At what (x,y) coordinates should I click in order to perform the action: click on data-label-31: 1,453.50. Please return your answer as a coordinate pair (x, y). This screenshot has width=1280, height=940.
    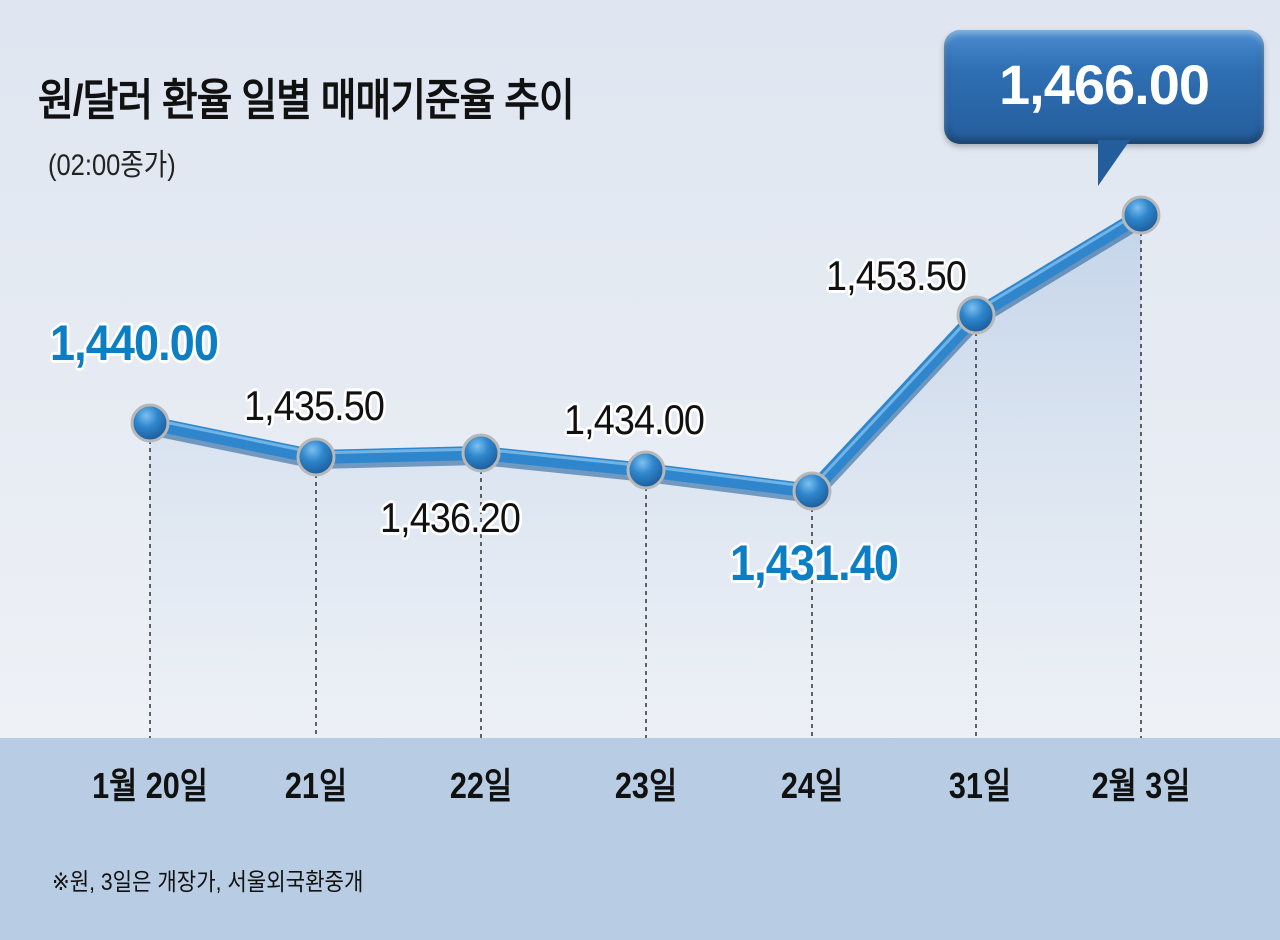
    Looking at the image, I should click on (896, 275).